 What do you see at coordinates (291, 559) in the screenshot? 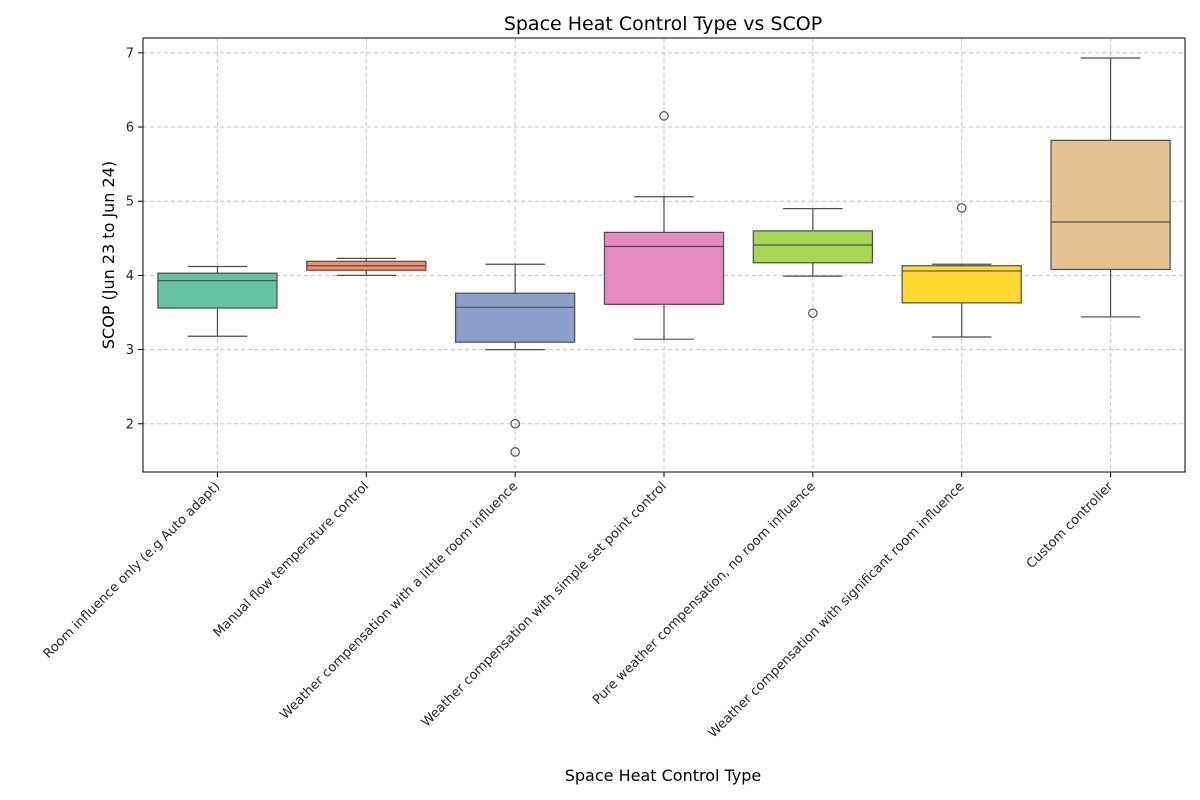
I see `x-tick-label: Manual flow temperature control` at bounding box center [291, 559].